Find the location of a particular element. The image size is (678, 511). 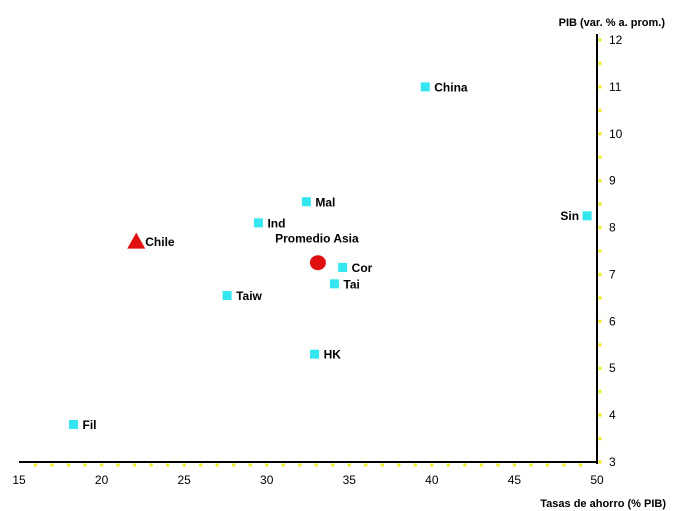

point-label-cor: Cor is located at coordinates (362, 268).